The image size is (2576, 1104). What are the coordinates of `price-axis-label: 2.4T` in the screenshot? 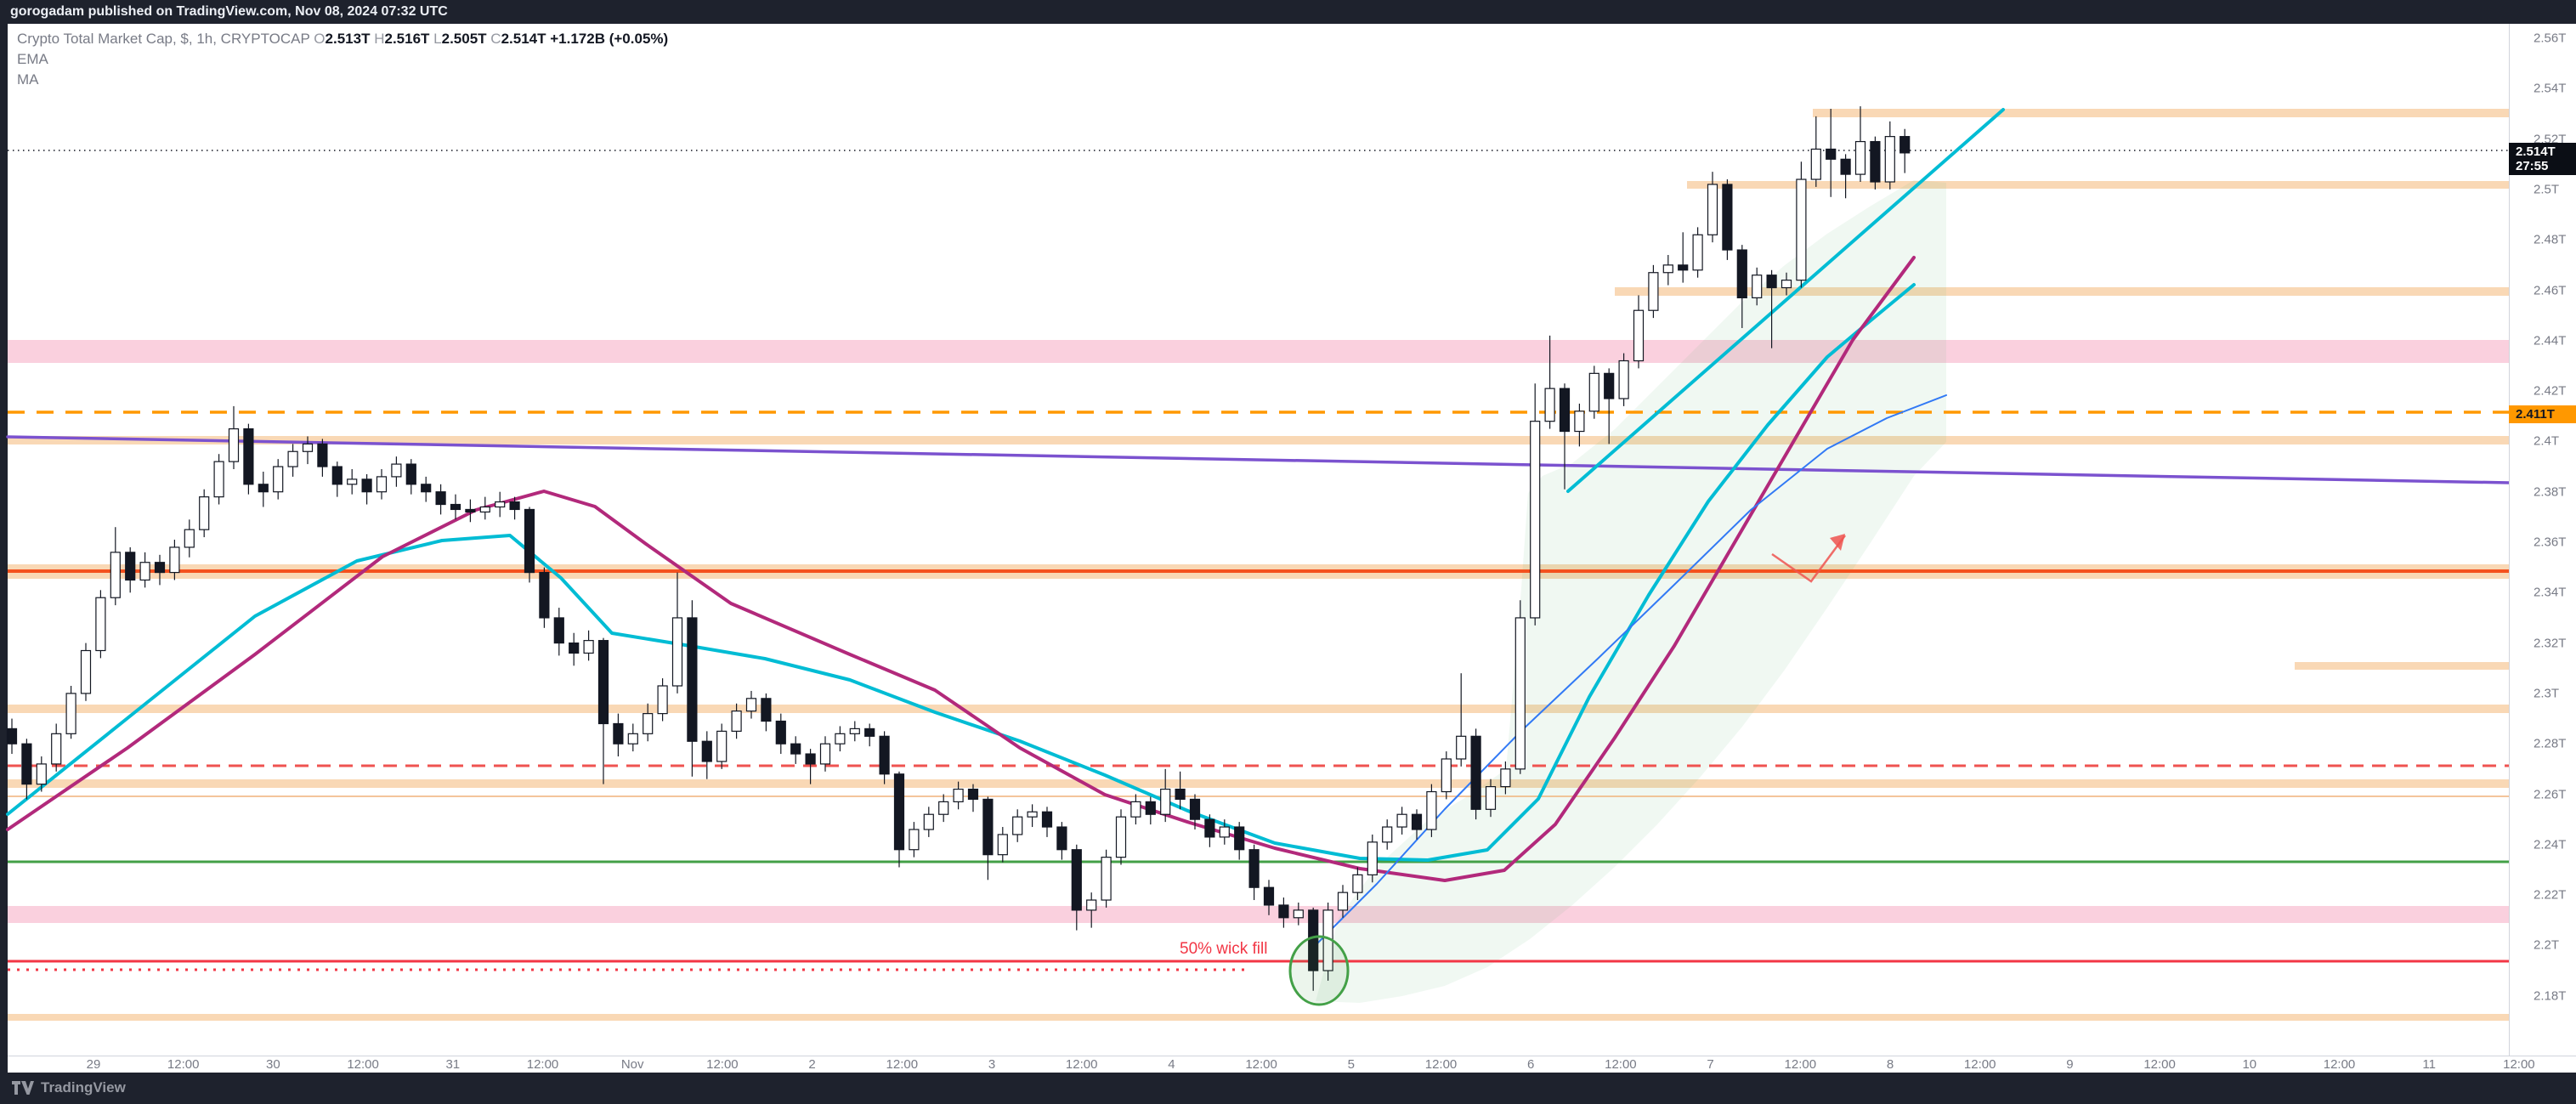 It's located at (2547, 441).